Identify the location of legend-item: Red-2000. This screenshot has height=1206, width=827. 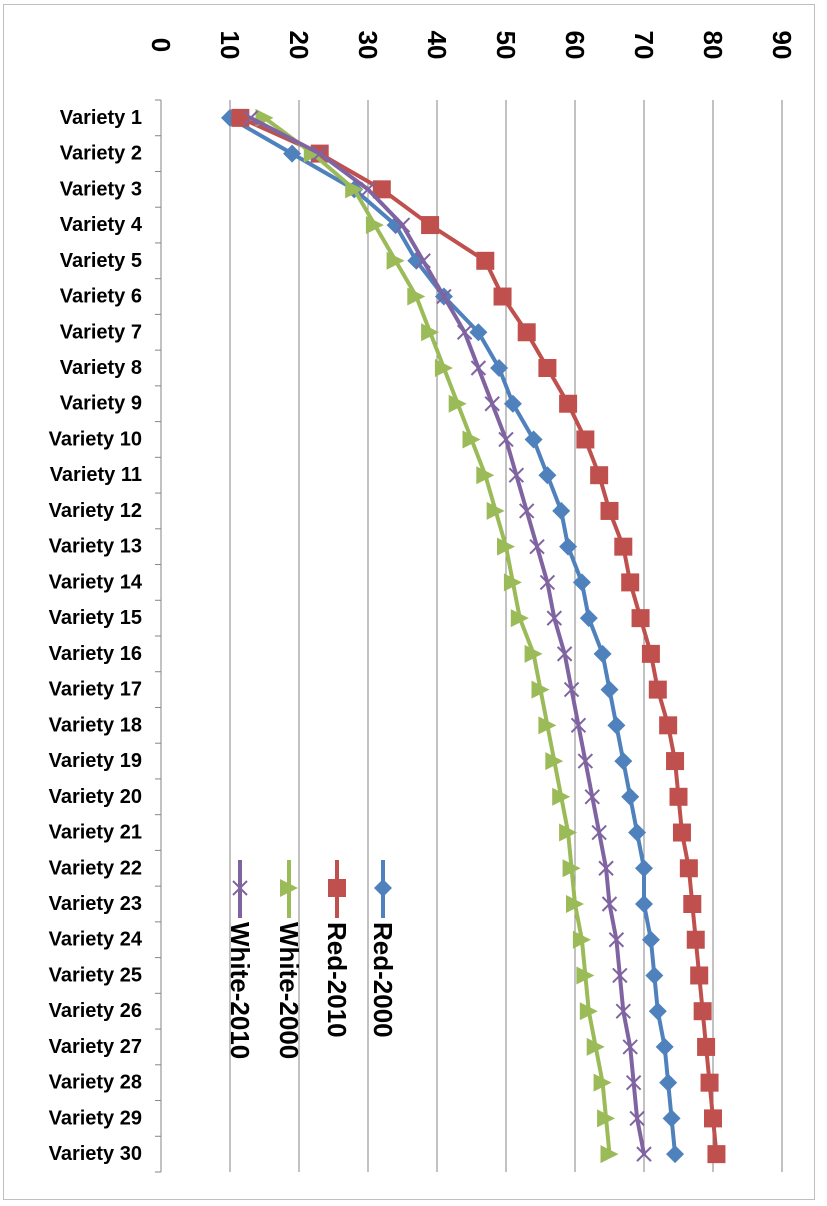
(383, 949).